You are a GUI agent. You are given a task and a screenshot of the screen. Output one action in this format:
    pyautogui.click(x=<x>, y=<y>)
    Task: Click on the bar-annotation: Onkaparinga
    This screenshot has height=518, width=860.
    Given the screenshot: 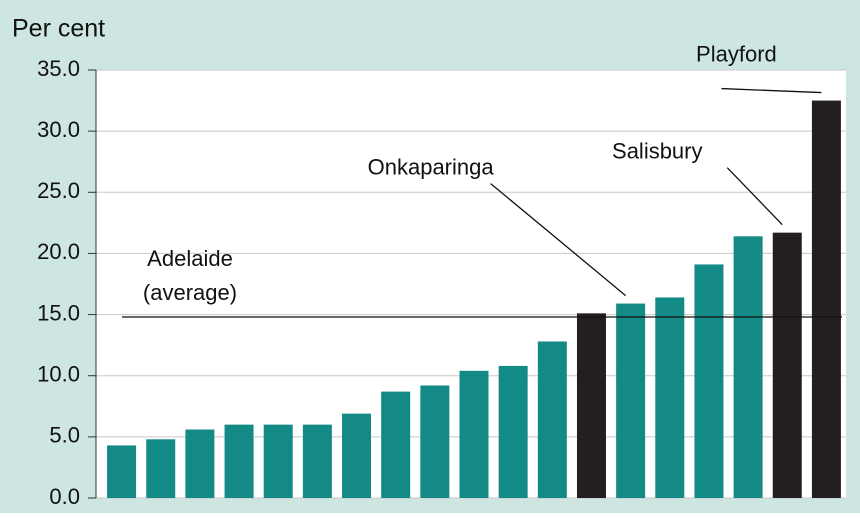 What is the action you would take?
    pyautogui.click(x=431, y=166)
    